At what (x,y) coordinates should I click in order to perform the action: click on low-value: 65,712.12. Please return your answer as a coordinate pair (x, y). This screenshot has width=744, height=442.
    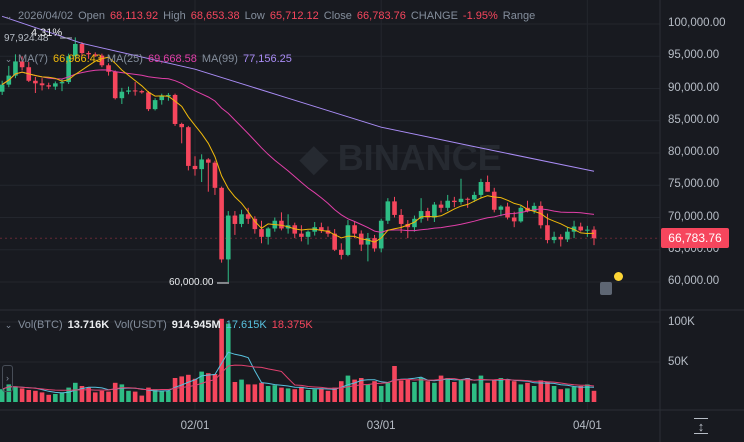
    Looking at the image, I should click on (294, 16).